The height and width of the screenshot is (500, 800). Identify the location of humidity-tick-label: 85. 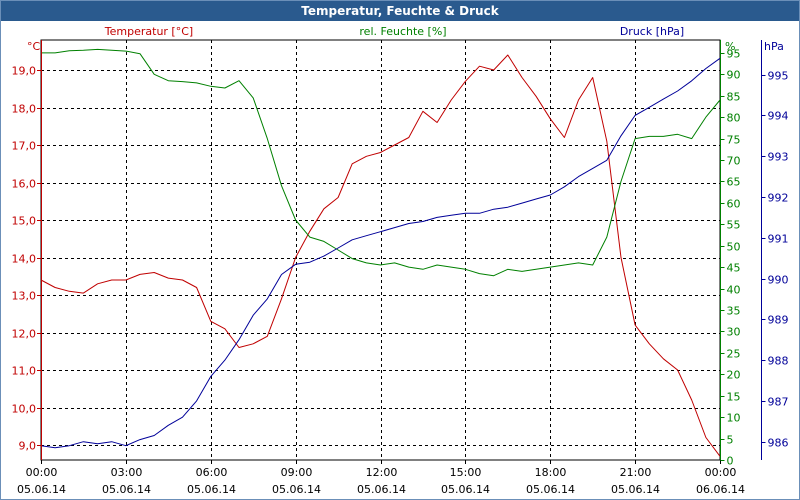
(734, 97).